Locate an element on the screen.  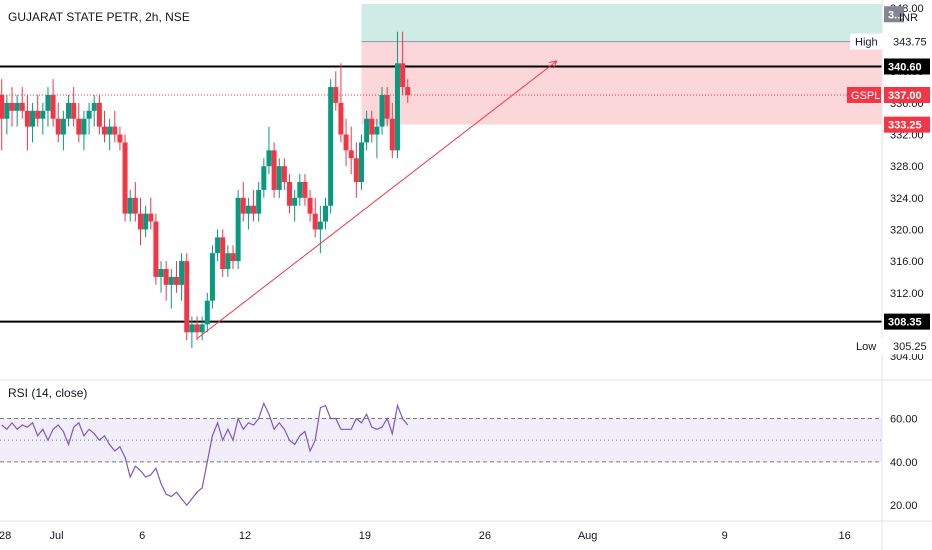
target-price-label-bg is located at coordinates (894, 14).